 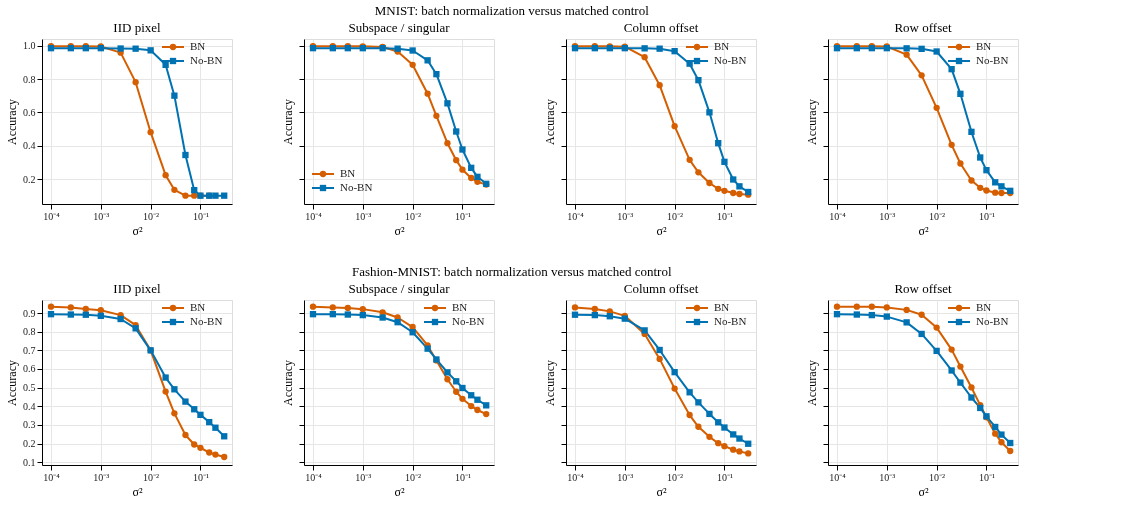 What do you see at coordinates (29, 46) in the screenshot?
I see `y-tick-label: 1.0` at bounding box center [29, 46].